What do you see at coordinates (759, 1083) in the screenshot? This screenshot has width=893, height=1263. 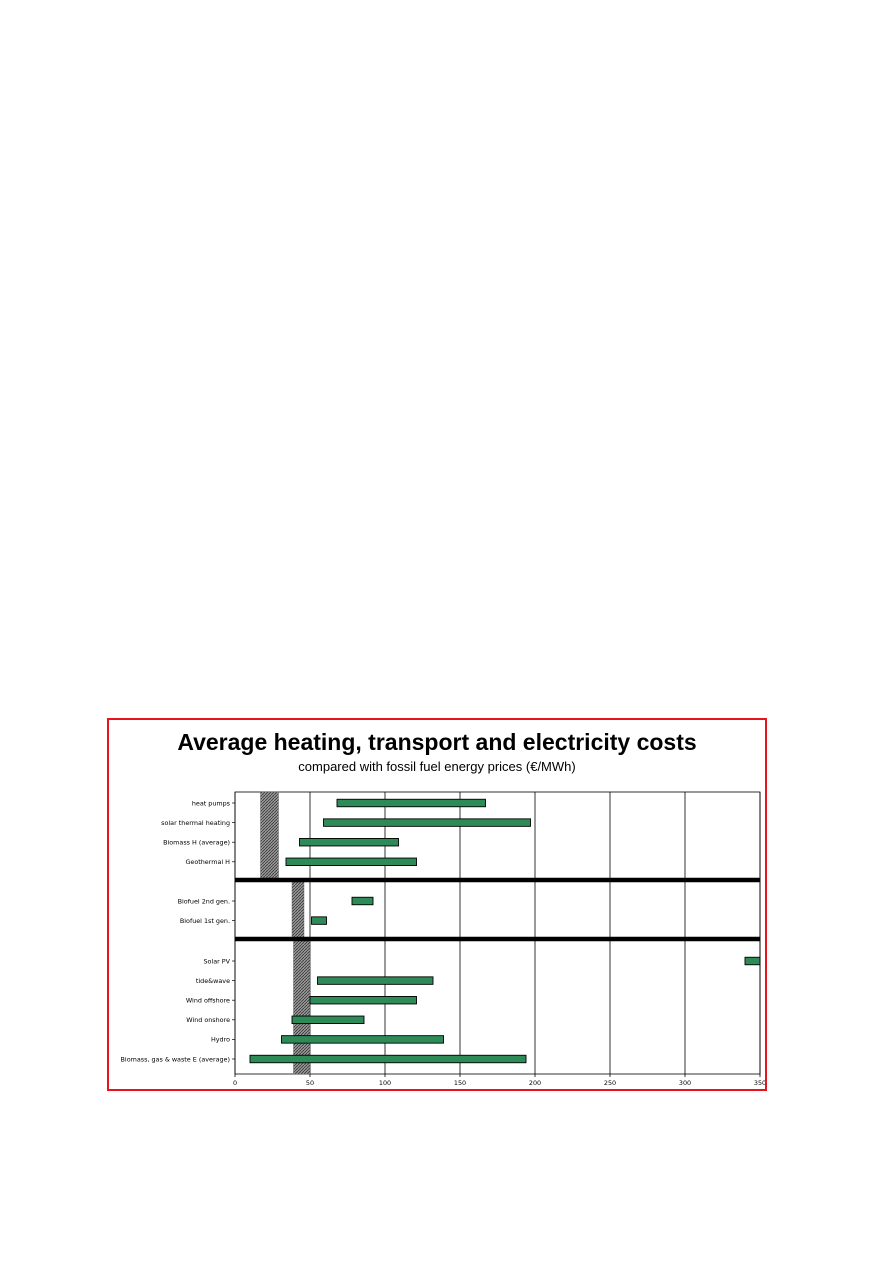 I see `x-tick-label: 350` at bounding box center [759, 1083].